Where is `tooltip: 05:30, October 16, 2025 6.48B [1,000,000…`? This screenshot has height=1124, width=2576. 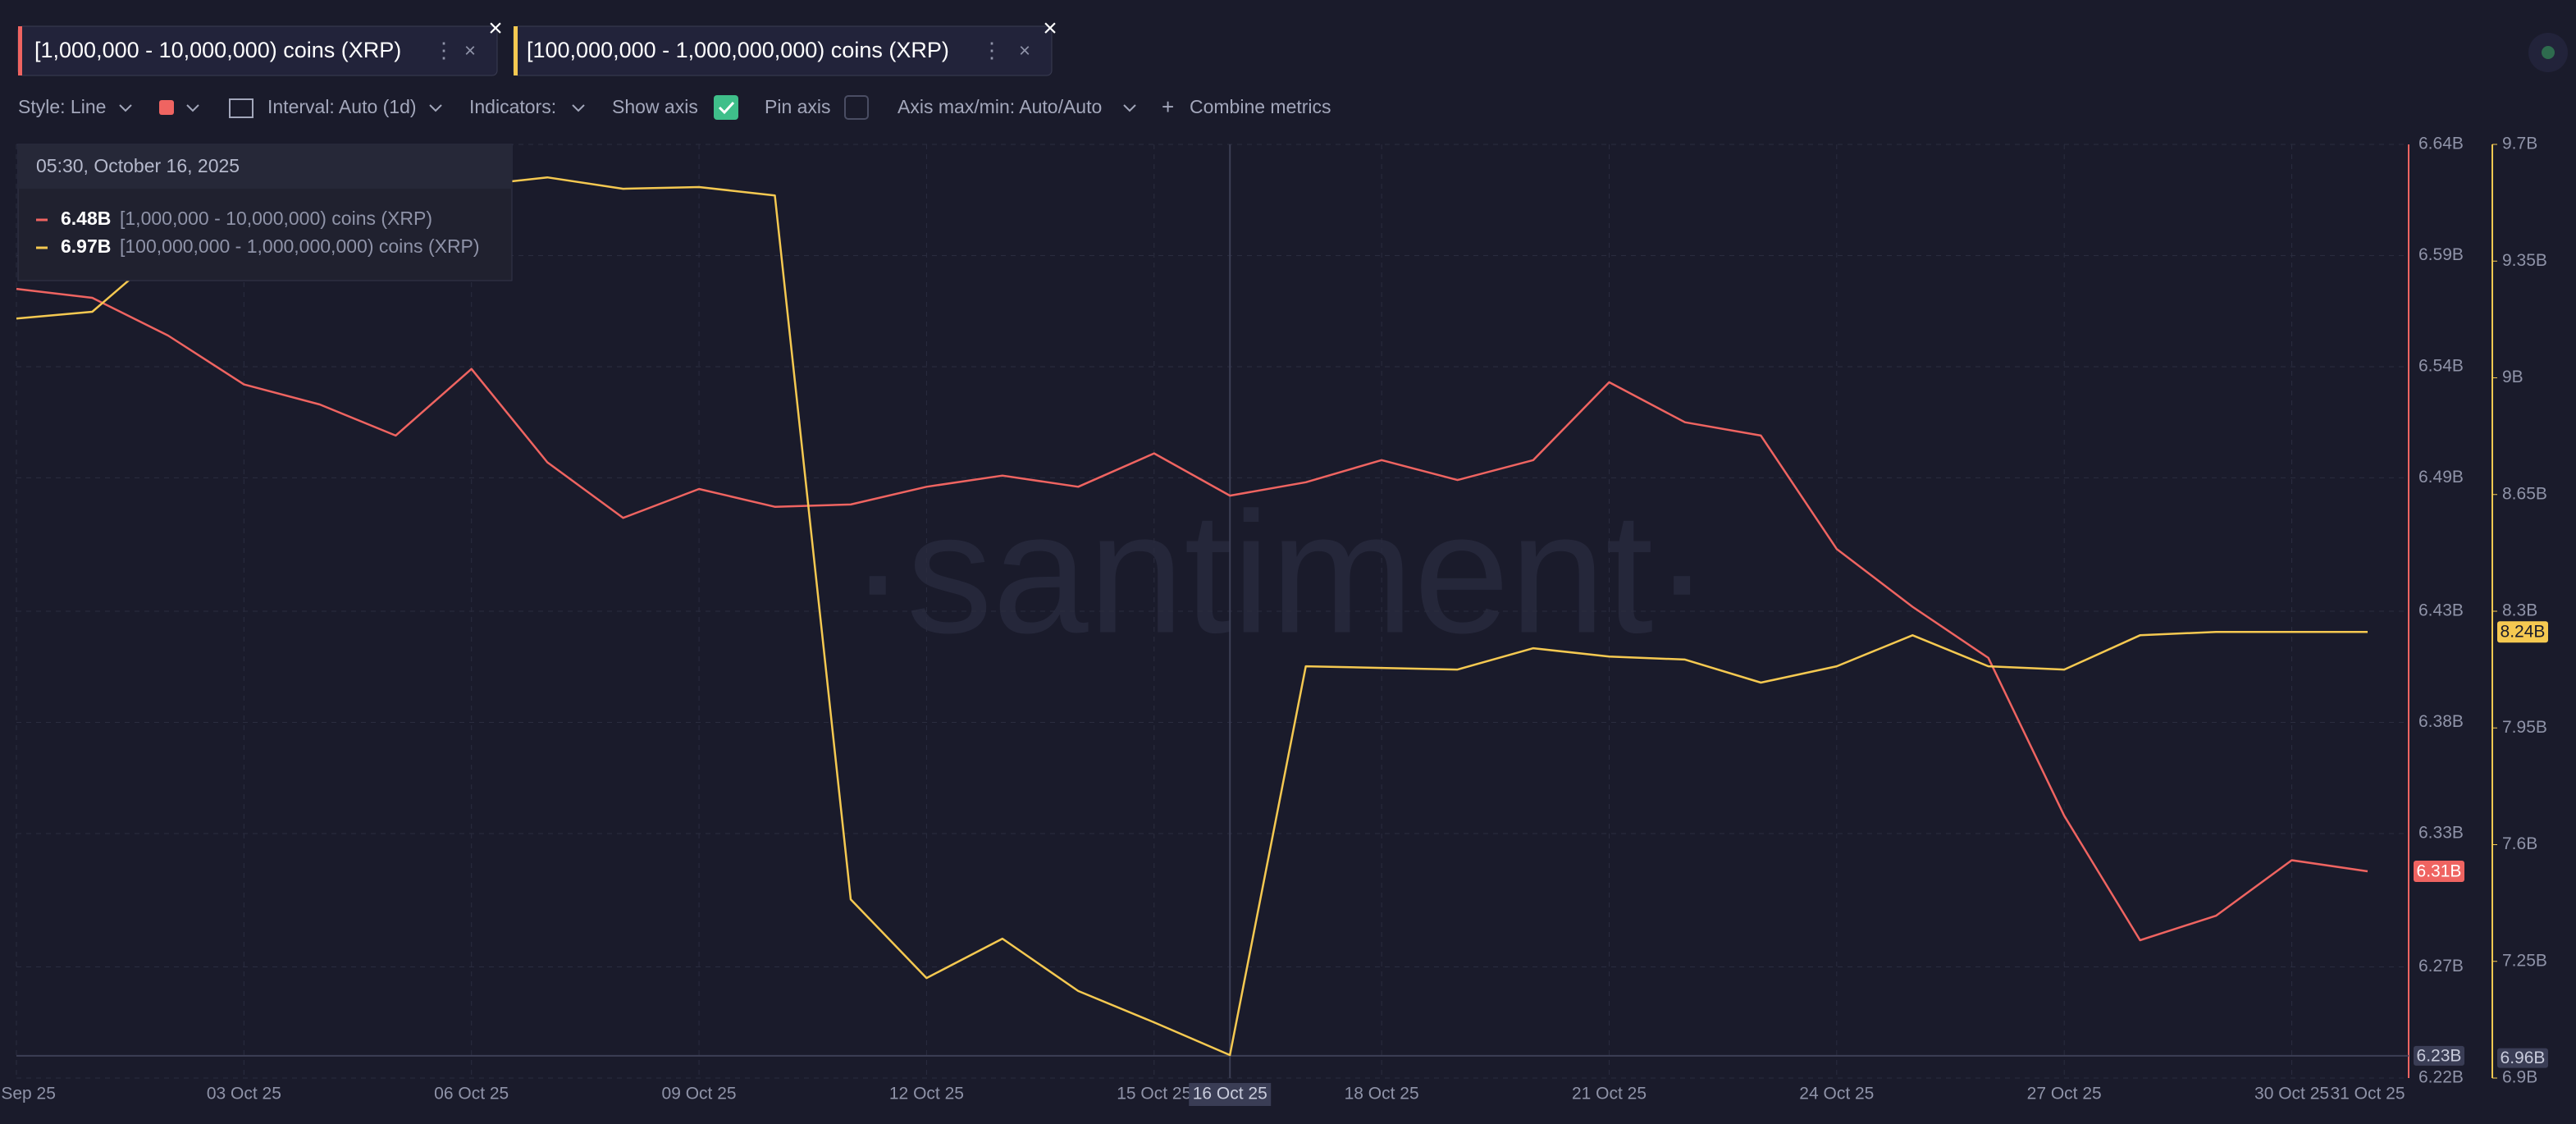
tooltip: 05:30, October 16, 2025 6.48B [1,000,000… is located at coordinates (265, 212).